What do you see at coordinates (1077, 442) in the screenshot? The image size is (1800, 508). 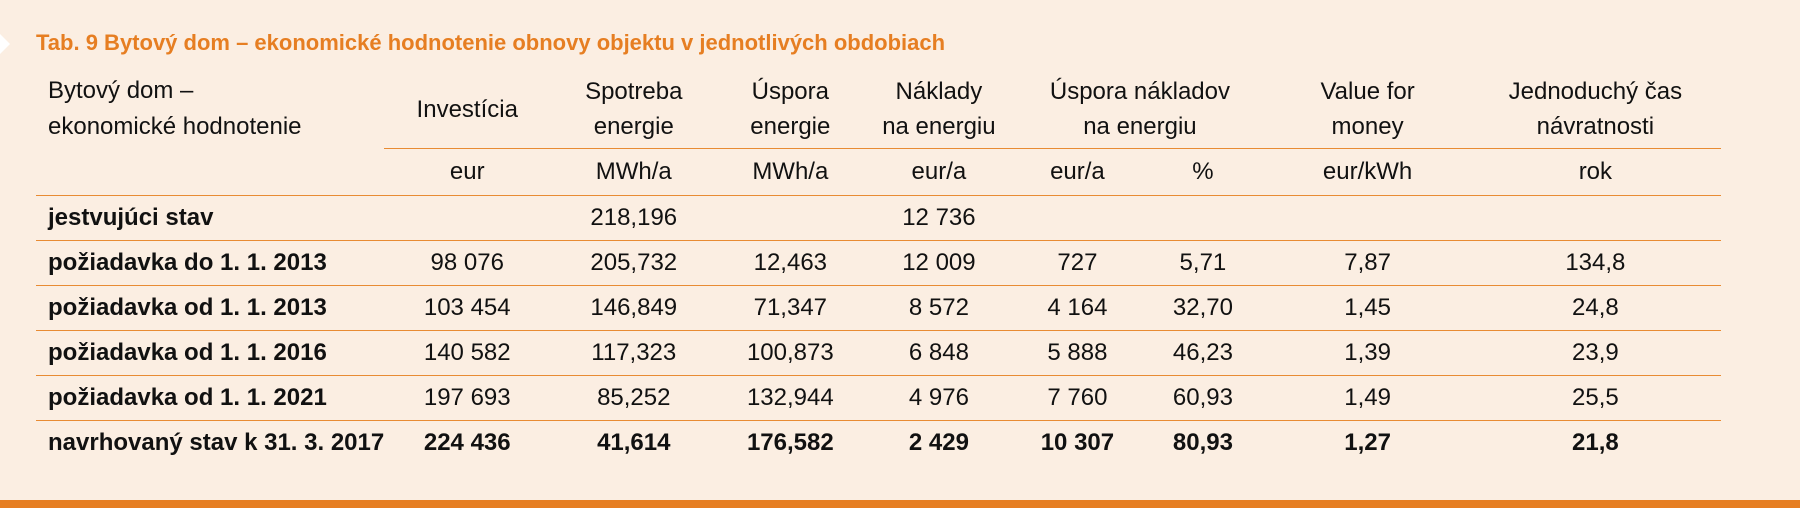 I see `table-cell: 10 307` at bounding box center [1077, 442].